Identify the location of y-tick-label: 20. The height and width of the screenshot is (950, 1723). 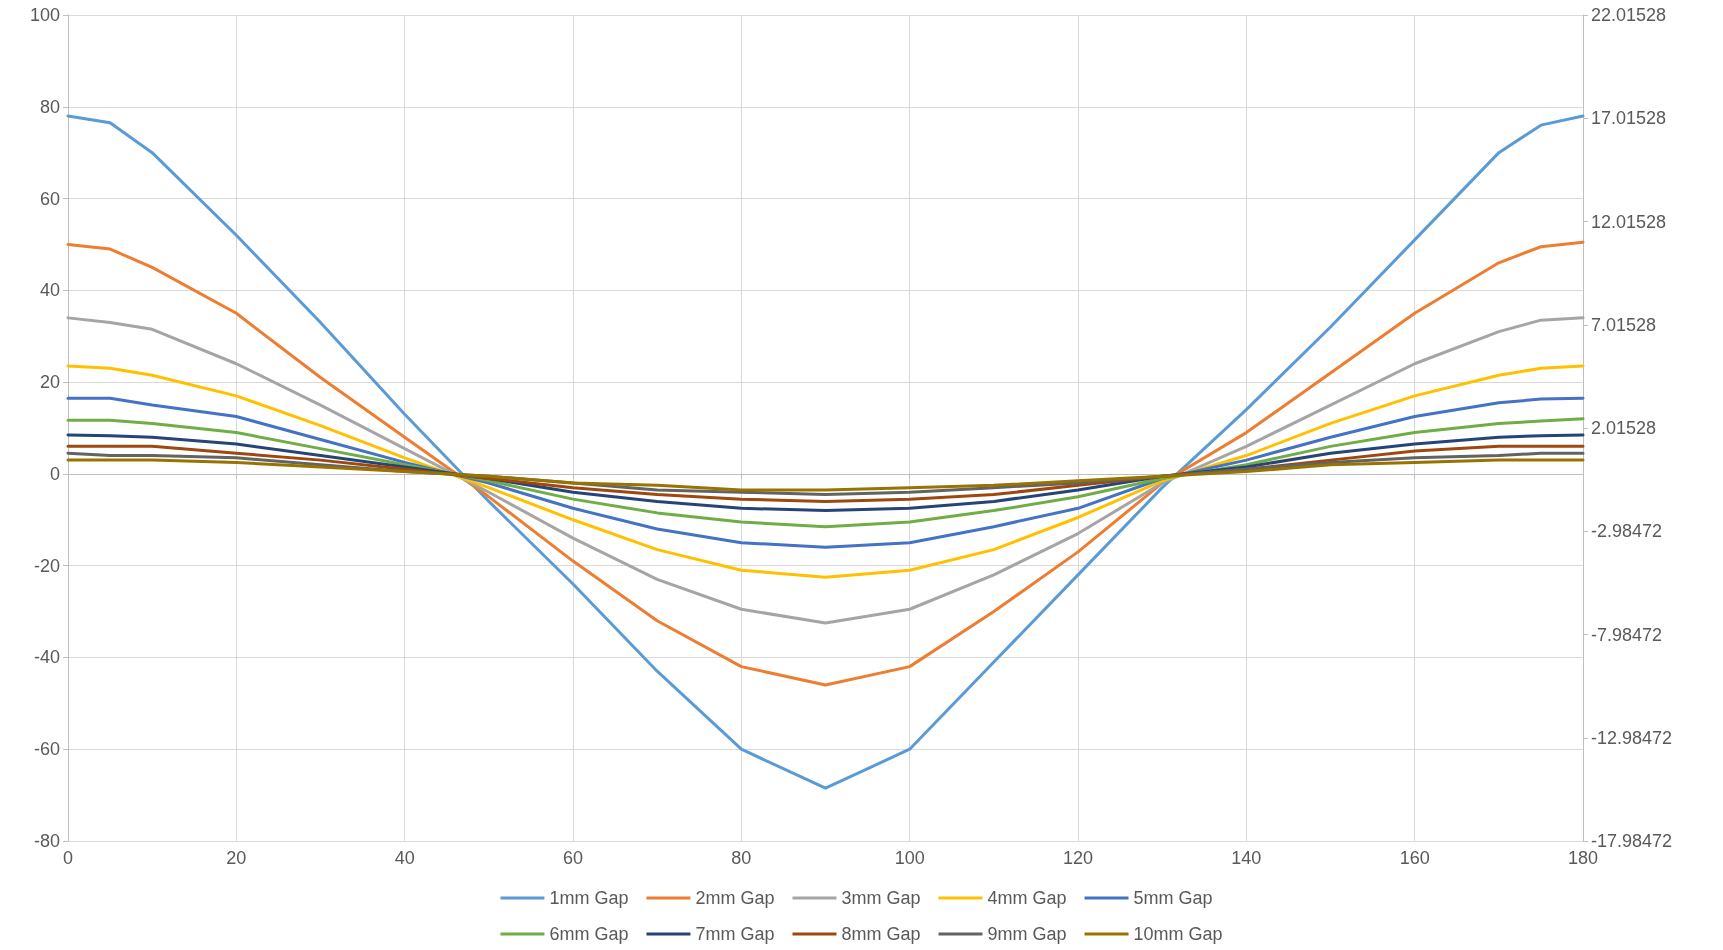
(49, 382).